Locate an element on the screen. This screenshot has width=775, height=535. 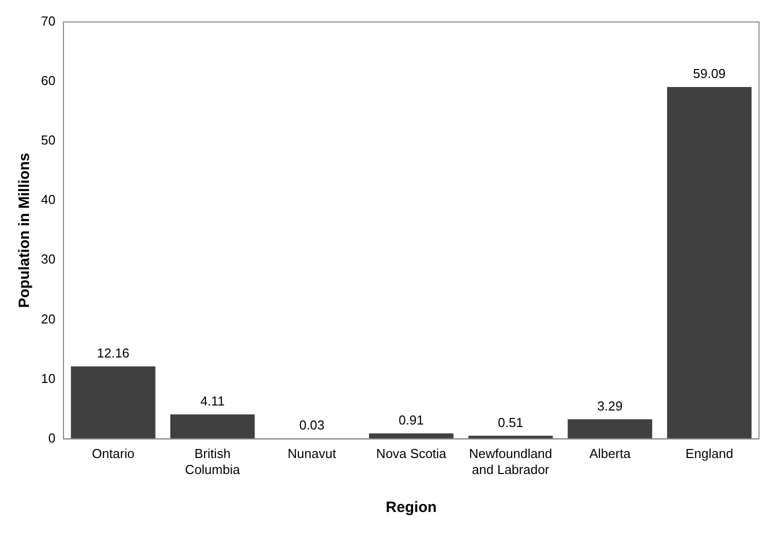
y-axis-title: Population in Millions is located at coordinates (25, 230).